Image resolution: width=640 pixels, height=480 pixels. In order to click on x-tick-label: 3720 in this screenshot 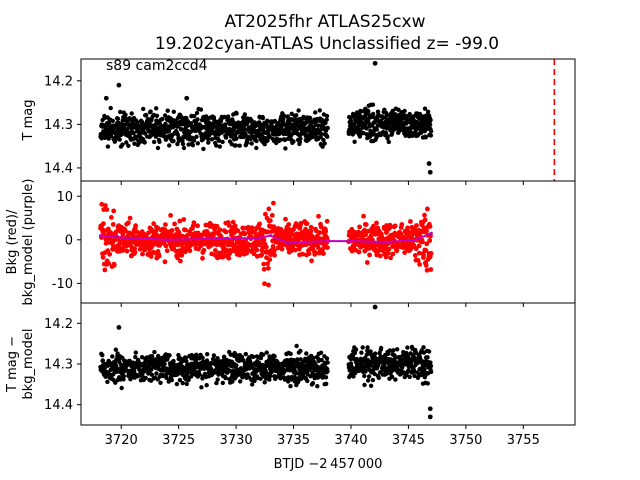, I will do `click(121, 440)`.